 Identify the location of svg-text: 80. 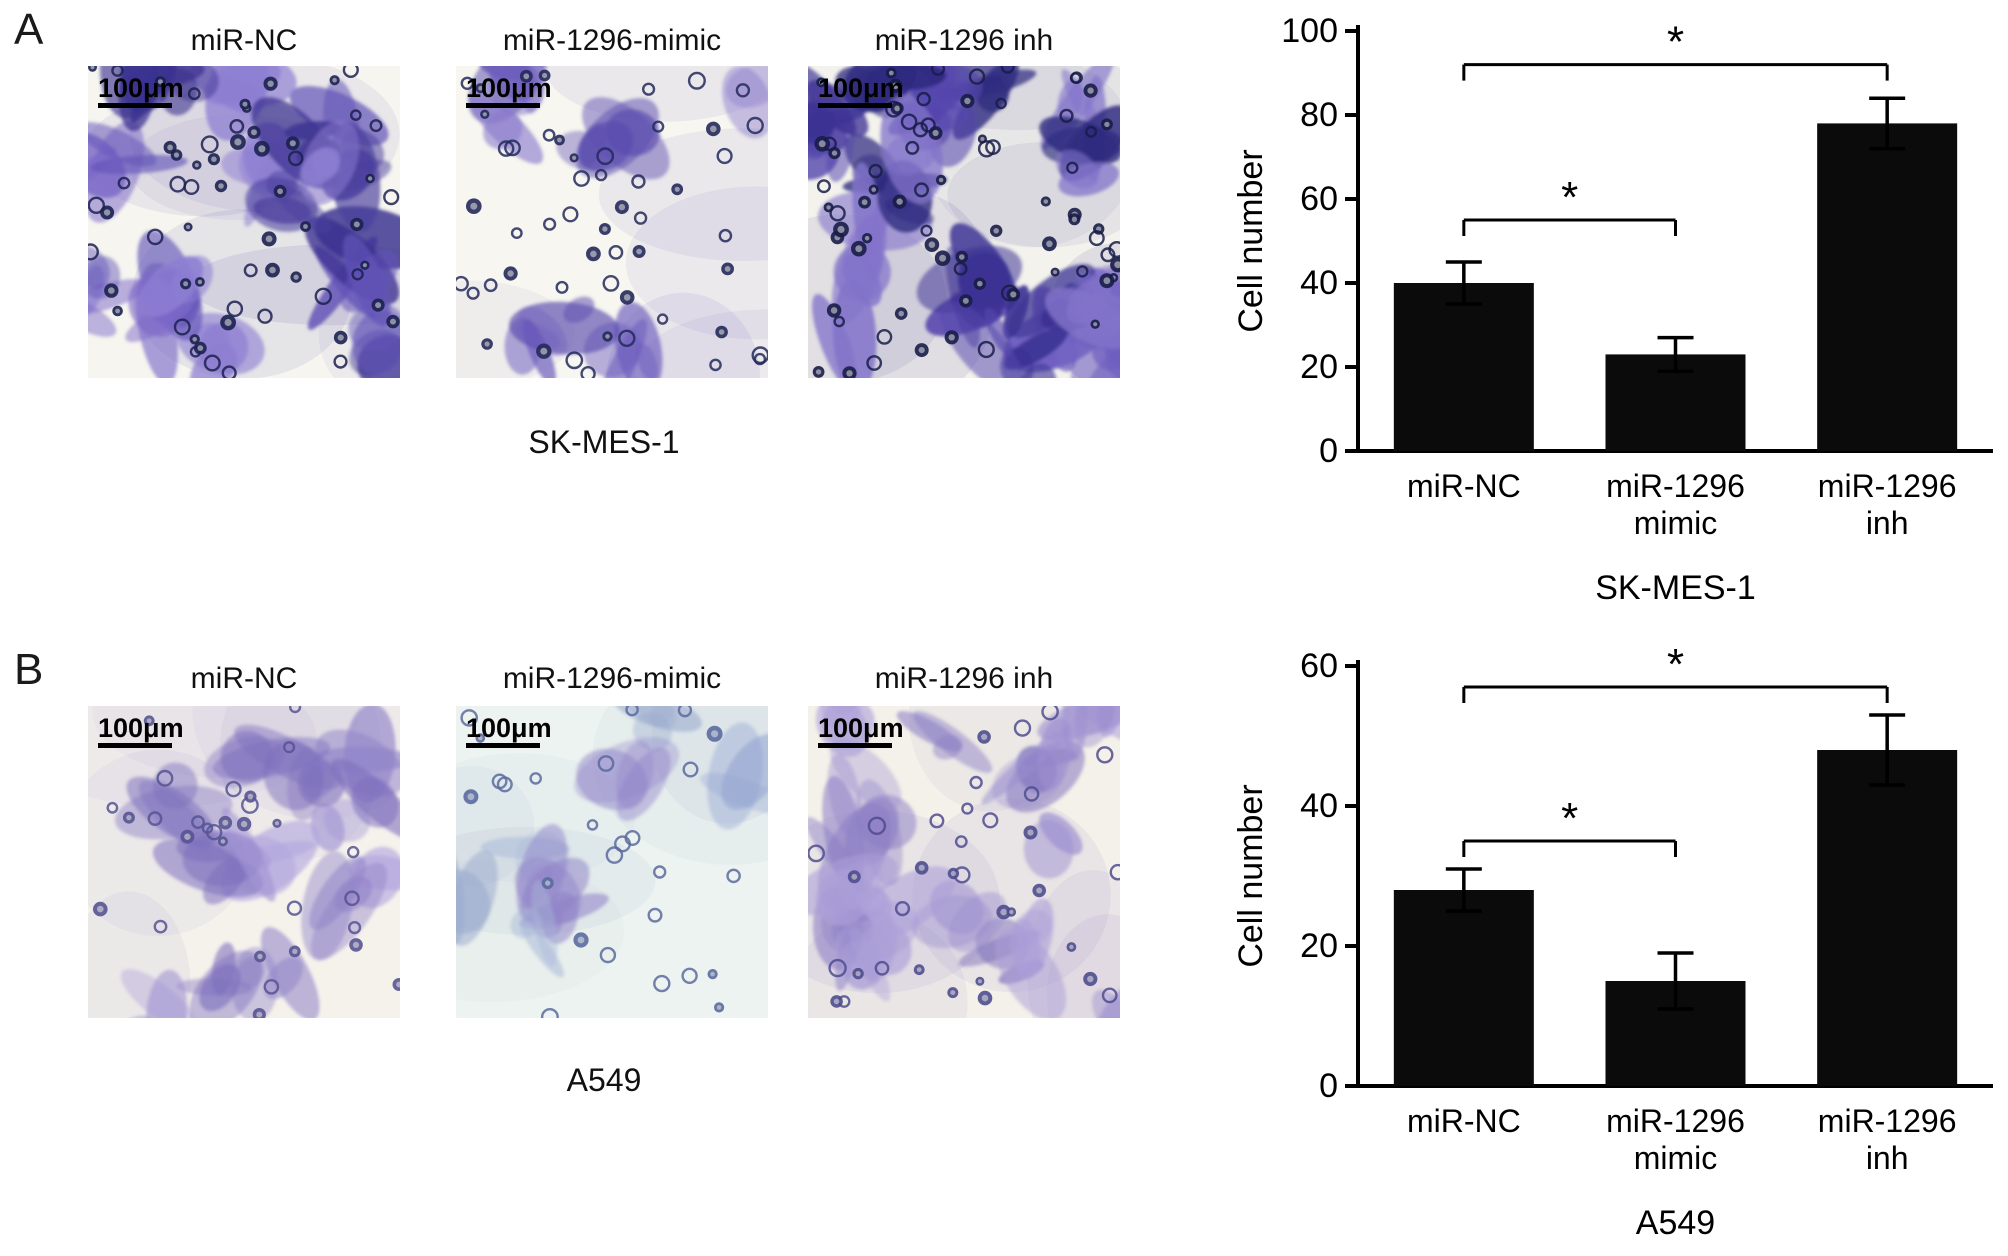
(1319, 115).